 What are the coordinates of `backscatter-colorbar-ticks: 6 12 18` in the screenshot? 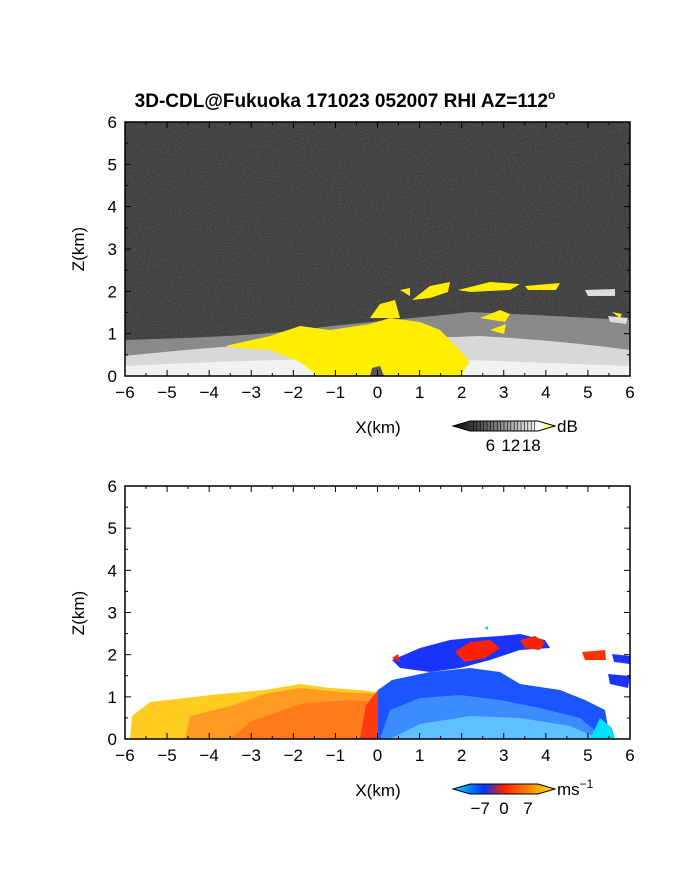 It's located at (507, 438).